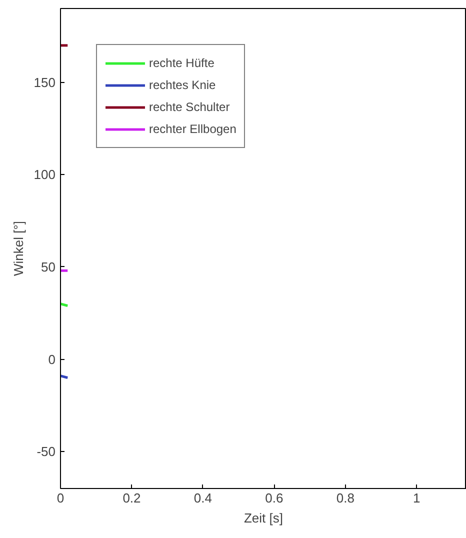  I want to click on x-tick-label: 0.8, so click(345, 498).